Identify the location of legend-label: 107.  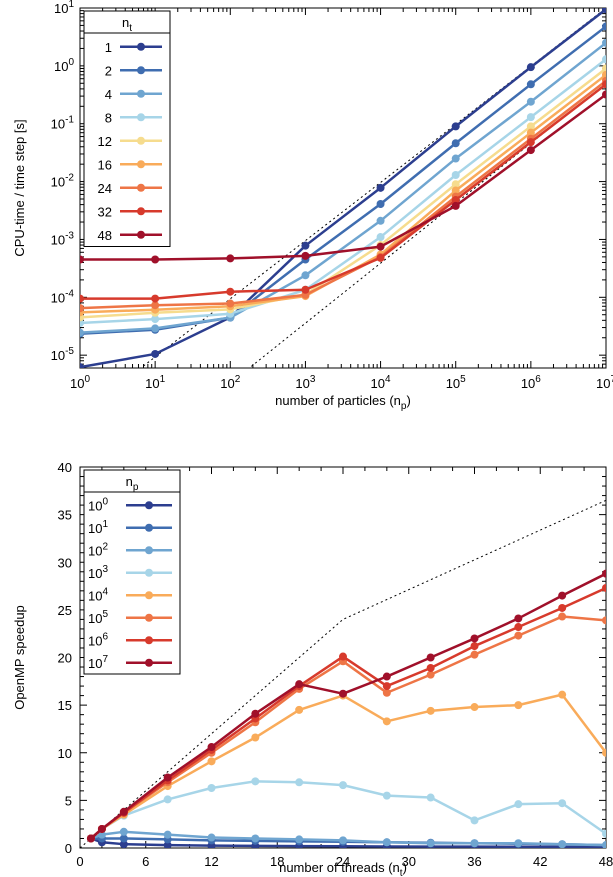
(98, 662).